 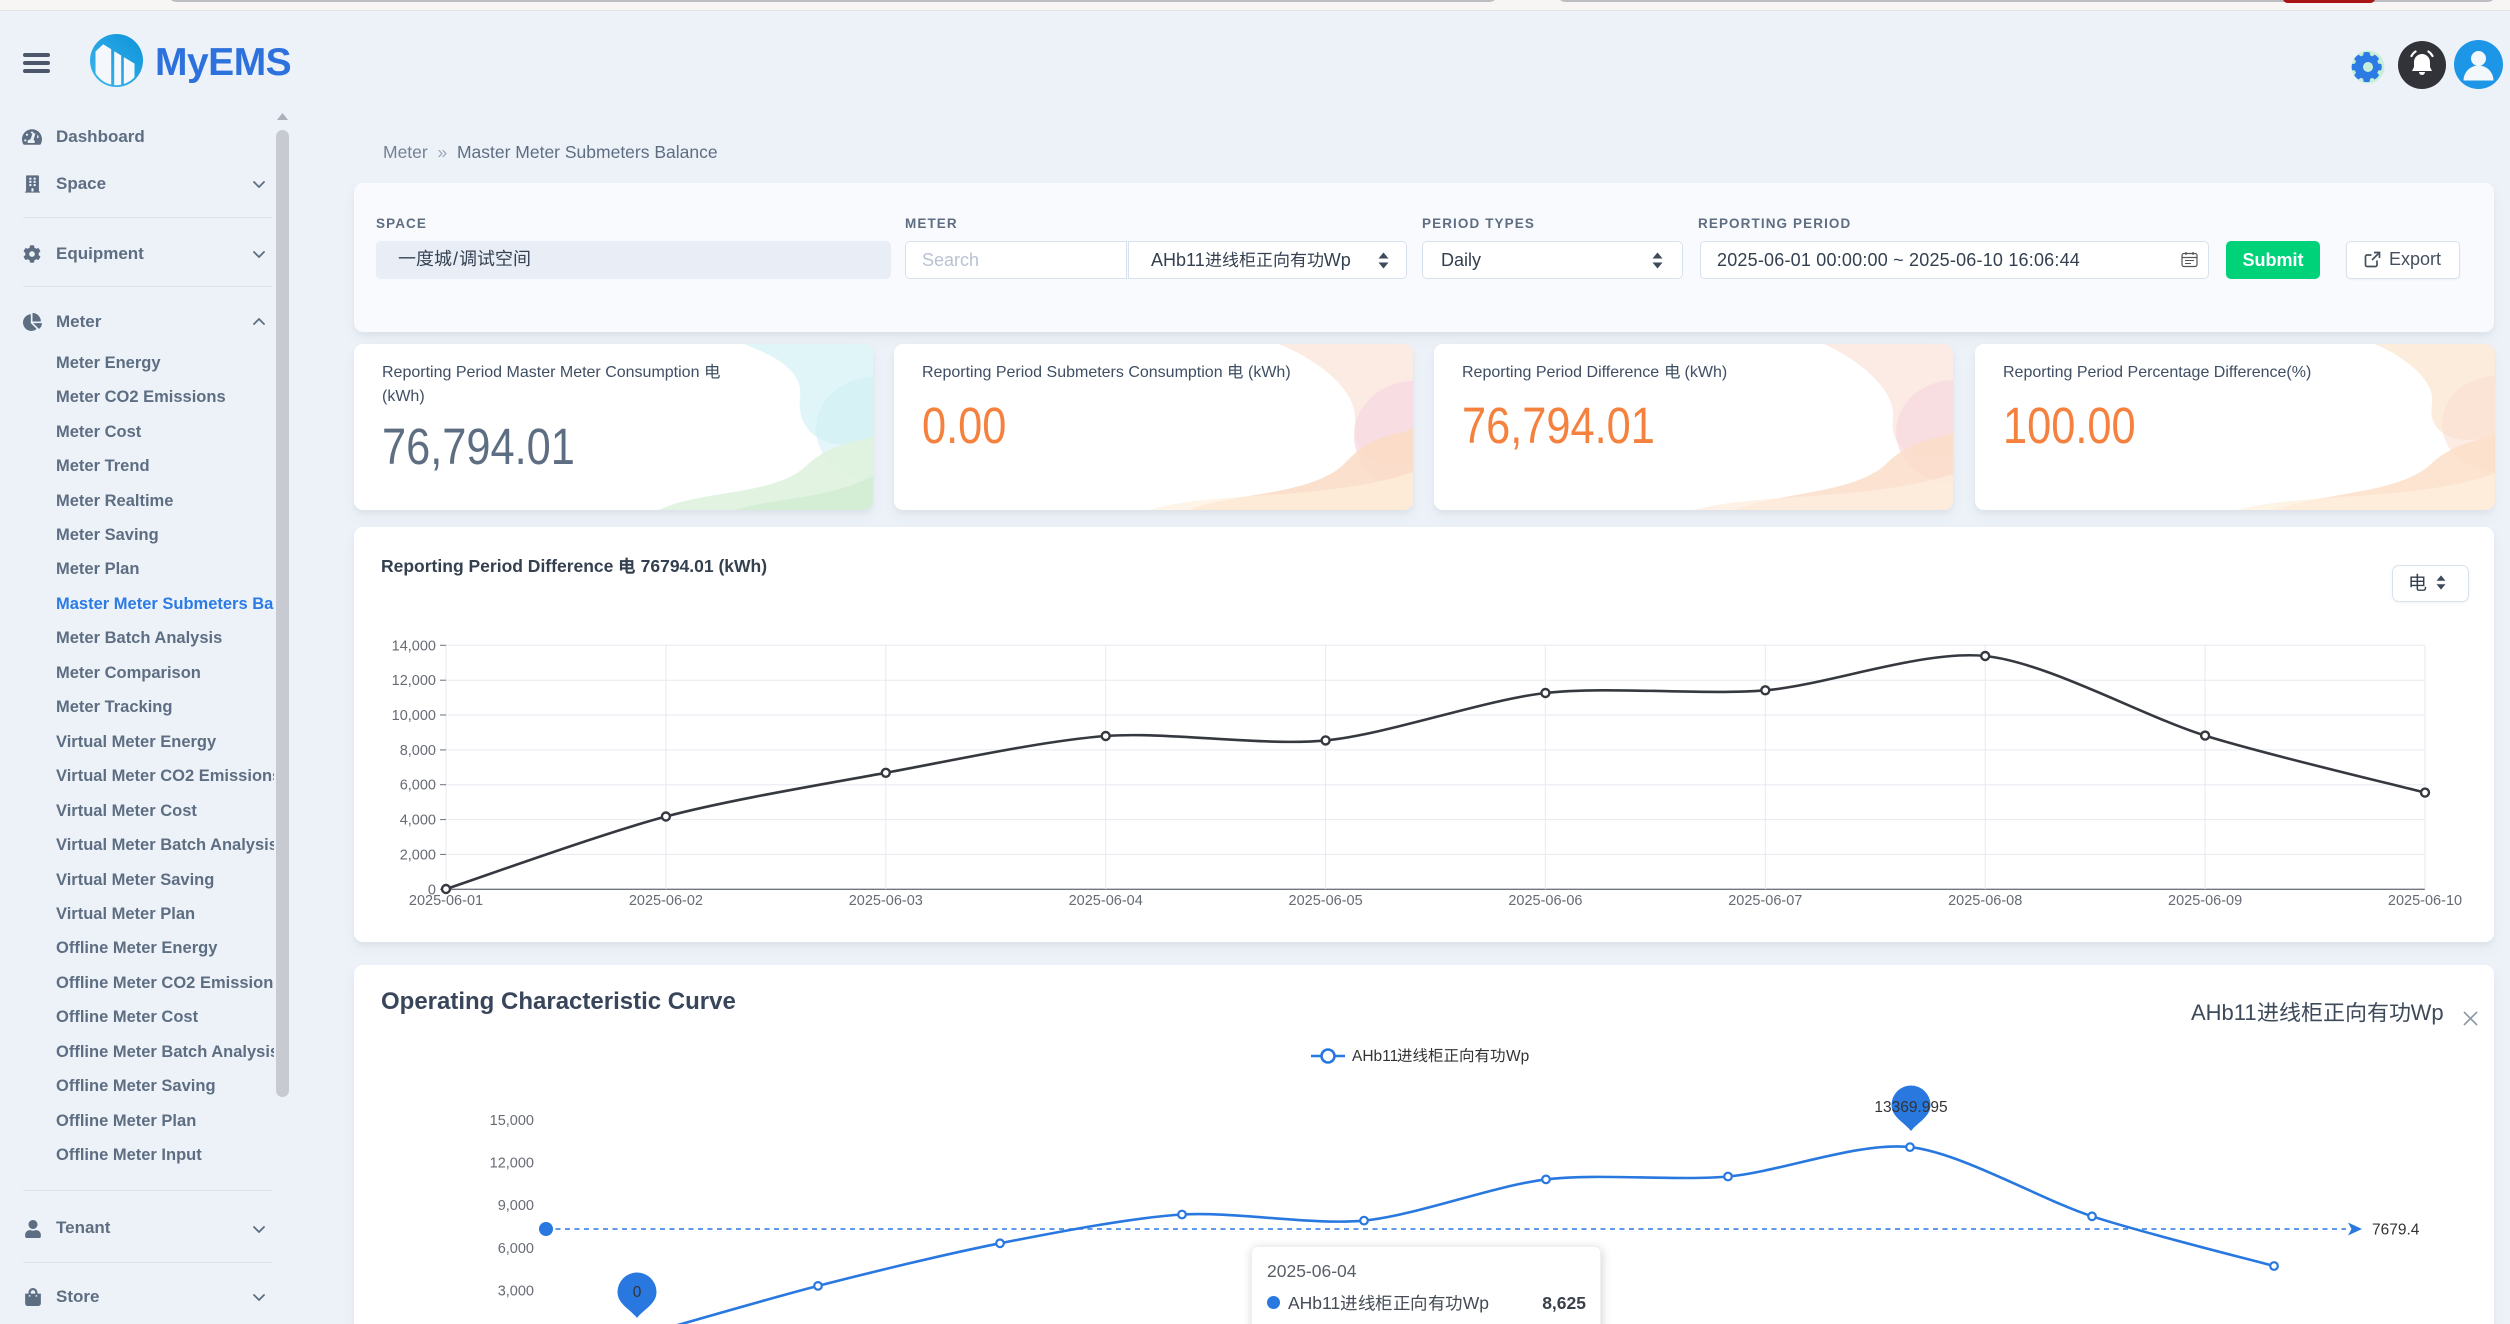 What do you see at coordinates (886, 901) in the screenshot?
I see `svg-text: 2025-06-03` at bounding box center [886, 901].